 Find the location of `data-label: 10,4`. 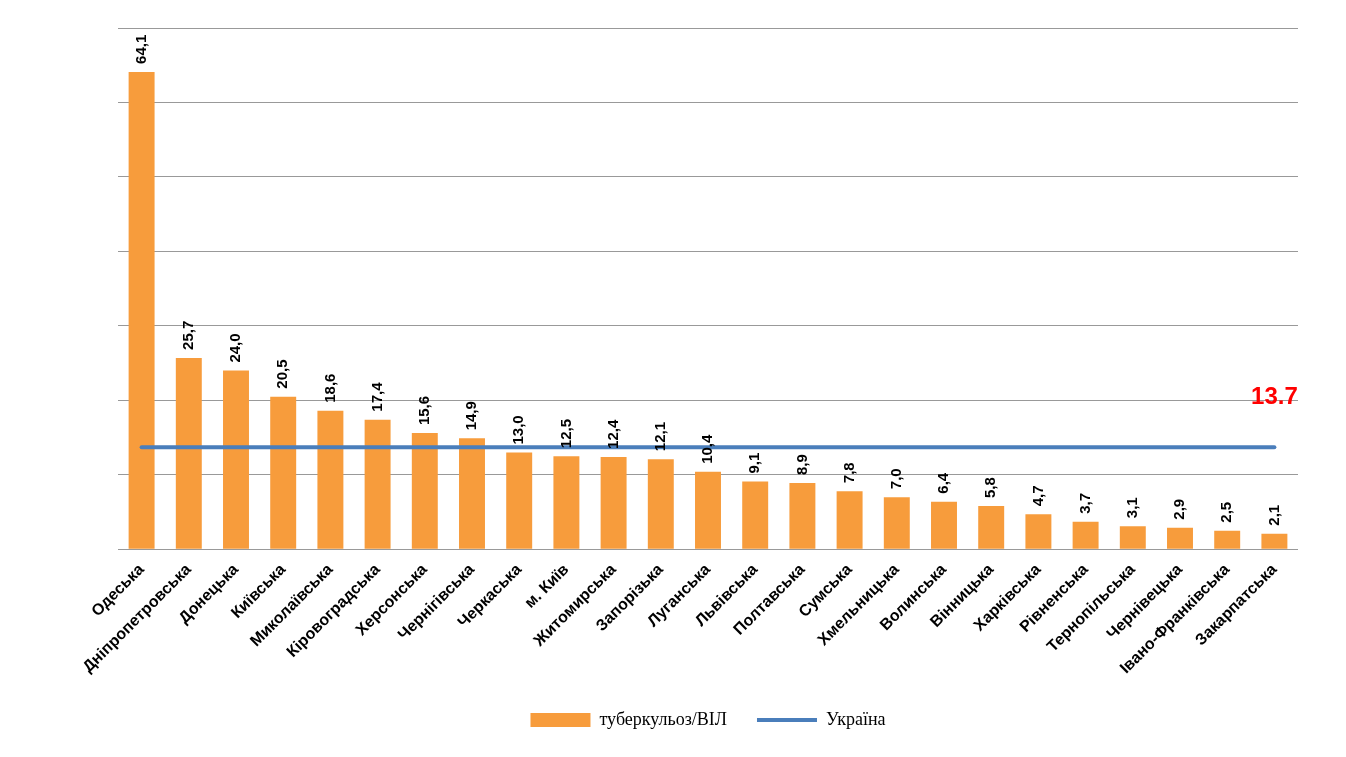

data-label: 10,4 is located at coordinates (707, 448).